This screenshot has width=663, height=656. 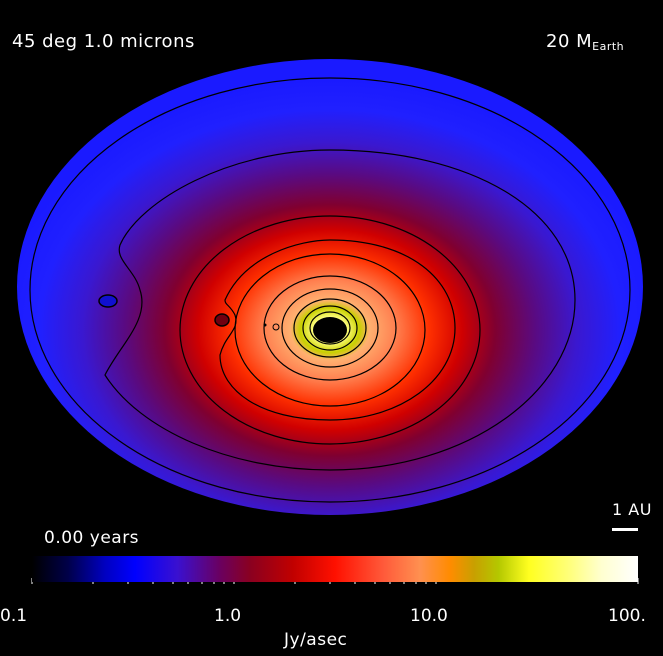 What do you see at coordinates (625, 529) in the screenshot?
I see `scale-bar` at bounding box center [625, 529].